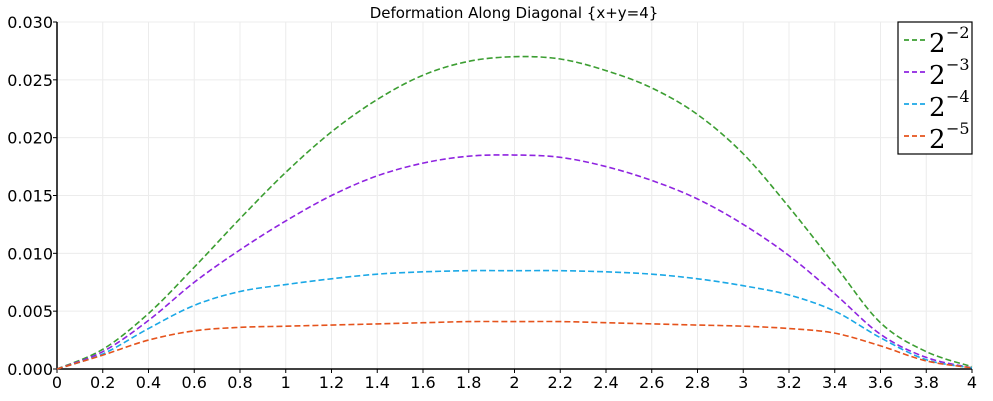  Describe the element at coordinates (30, 80) in the screenshot. I see `y-tick-label-5: 0.025` at that location.